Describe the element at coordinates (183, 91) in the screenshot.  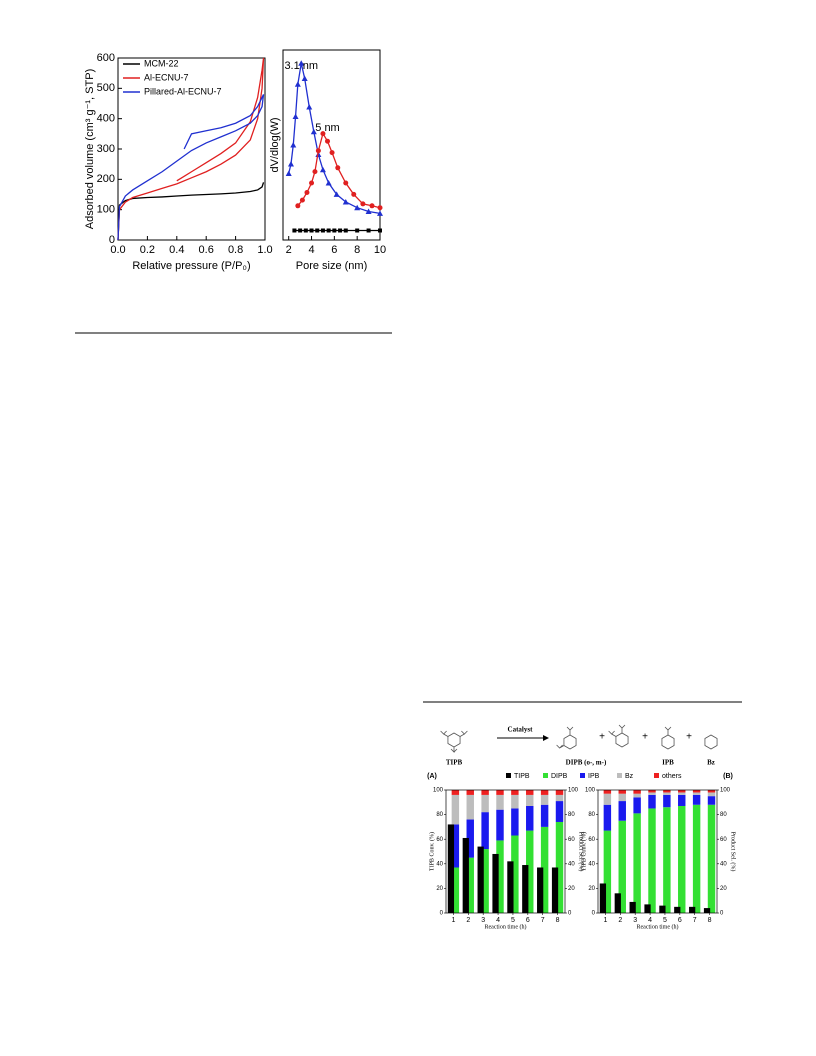
I see `legend-label: Pillared-Al-ECNU-7` at that location.